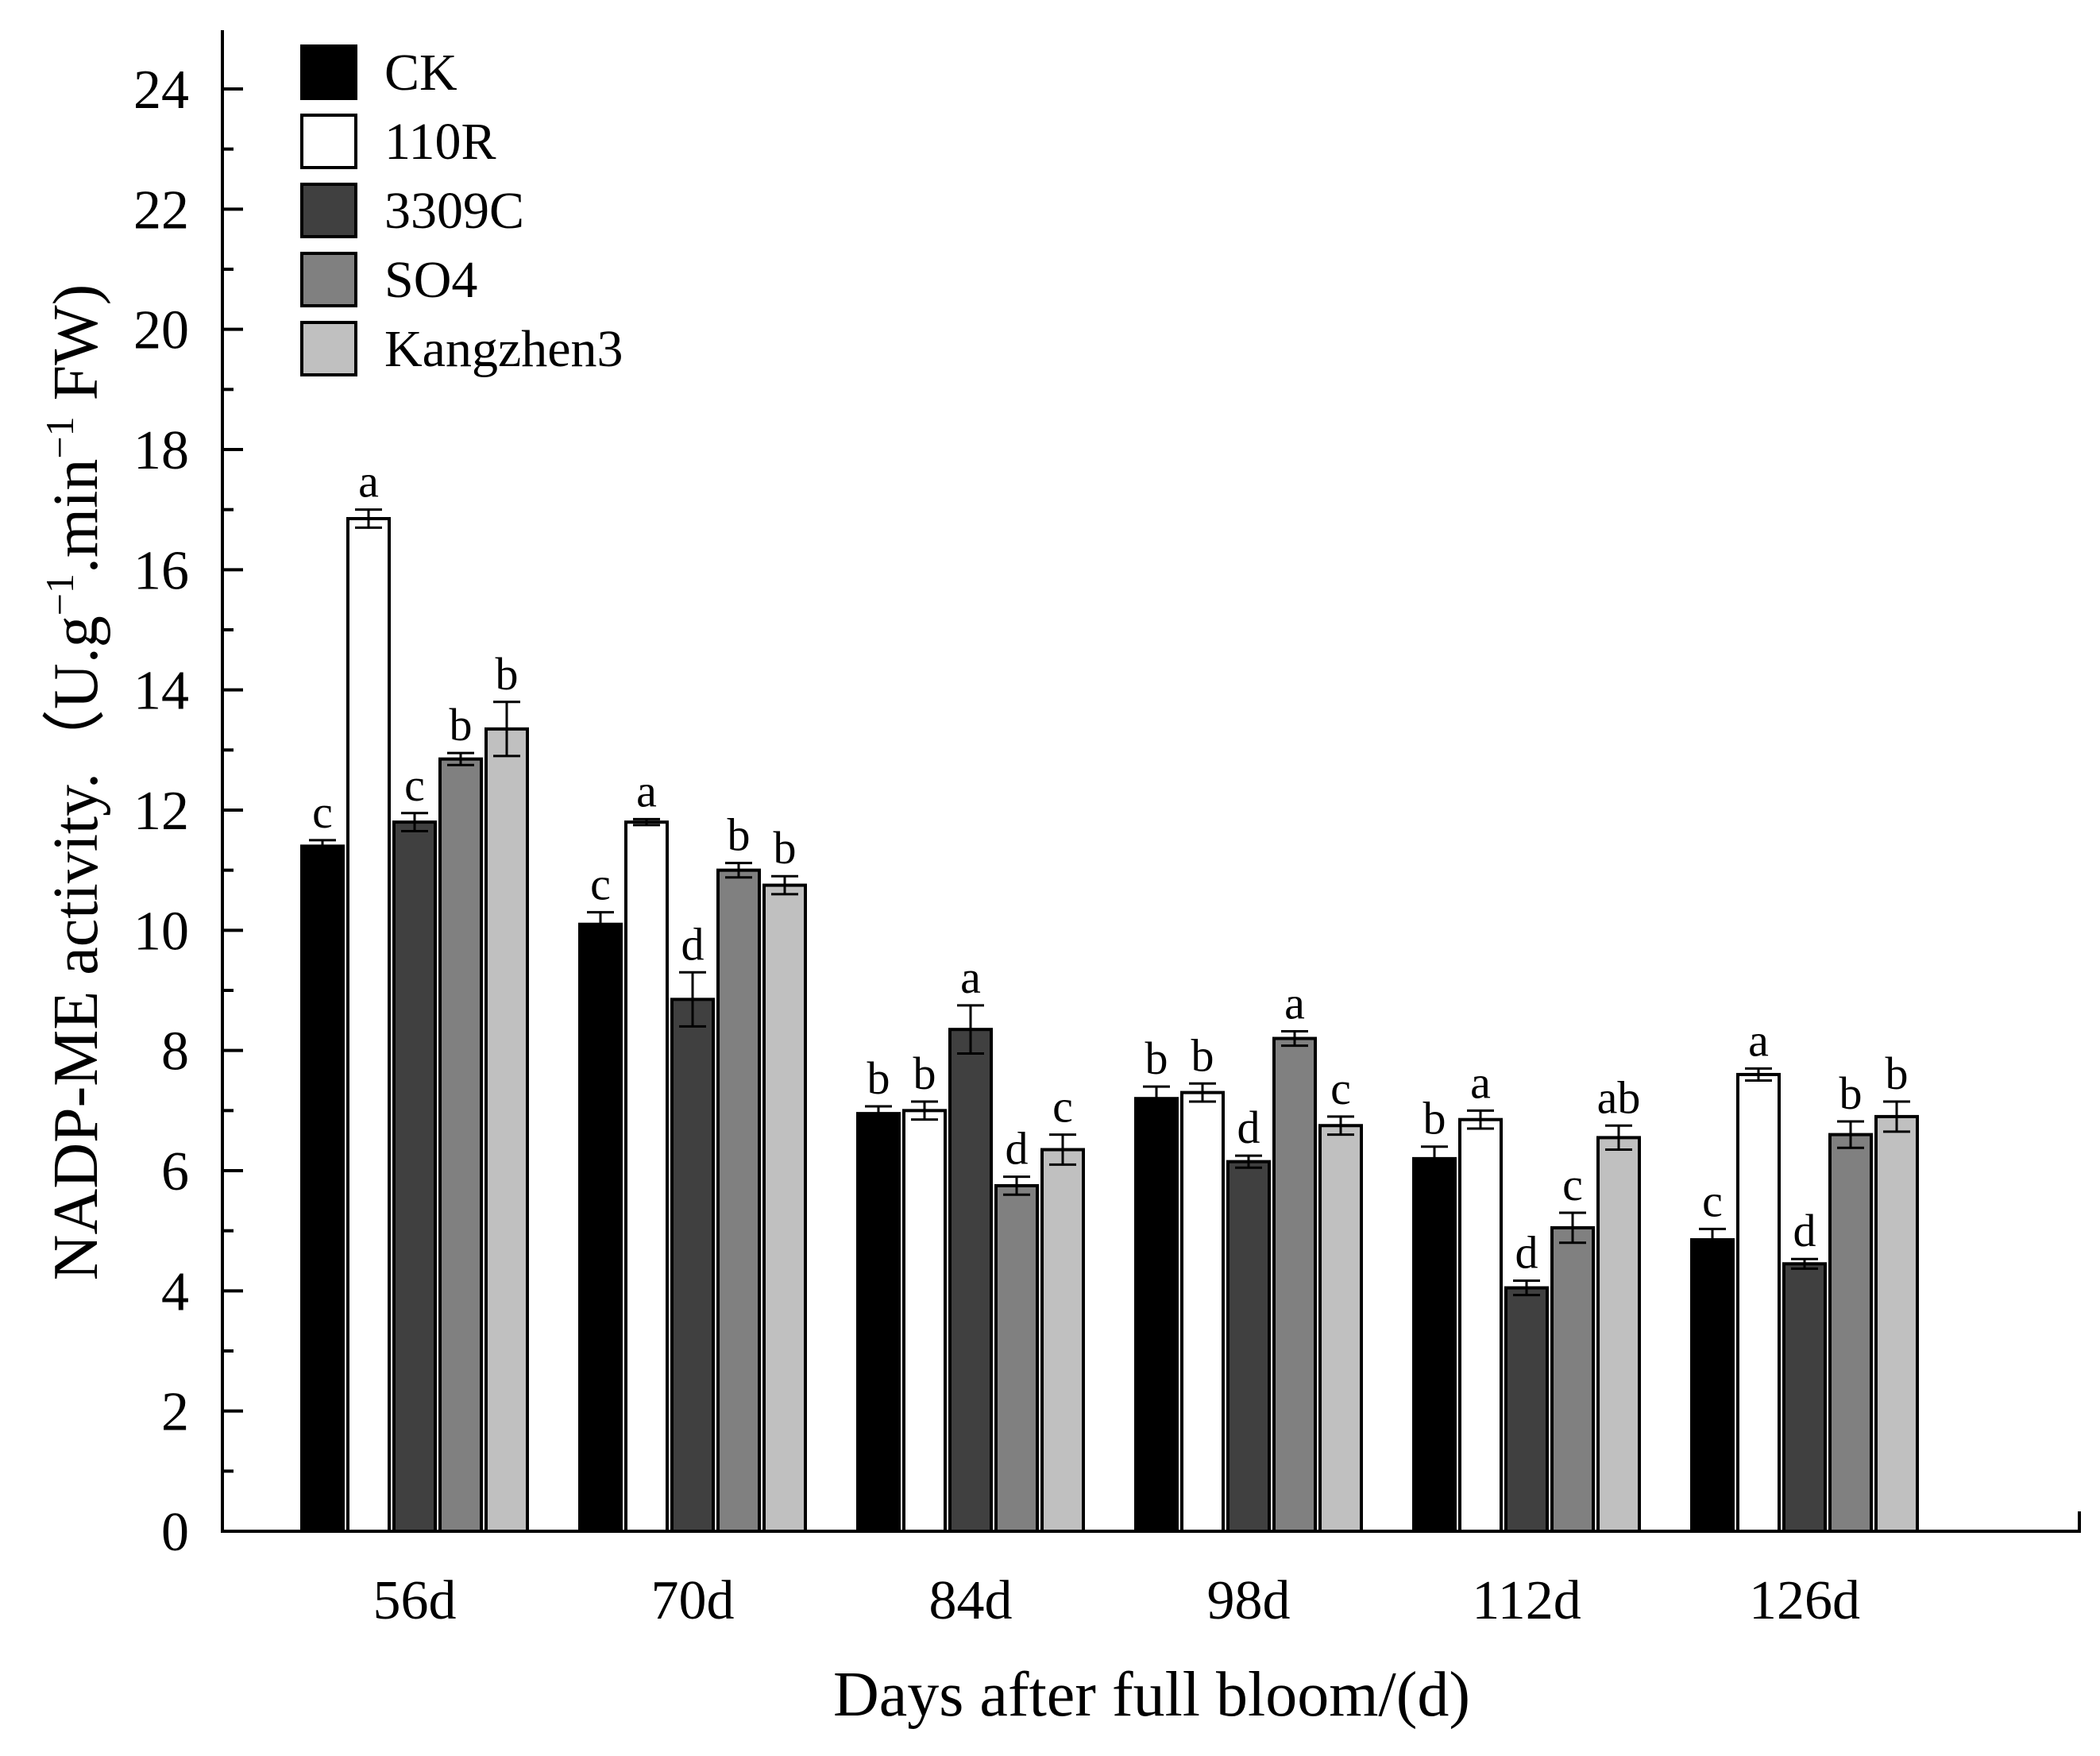  What do you see at coordinates (1117, 1600) in the screenshot?
I see `x-ticks: 56d 70d 84d 98d 112d 126d` at bounding box center [1117, 1600].